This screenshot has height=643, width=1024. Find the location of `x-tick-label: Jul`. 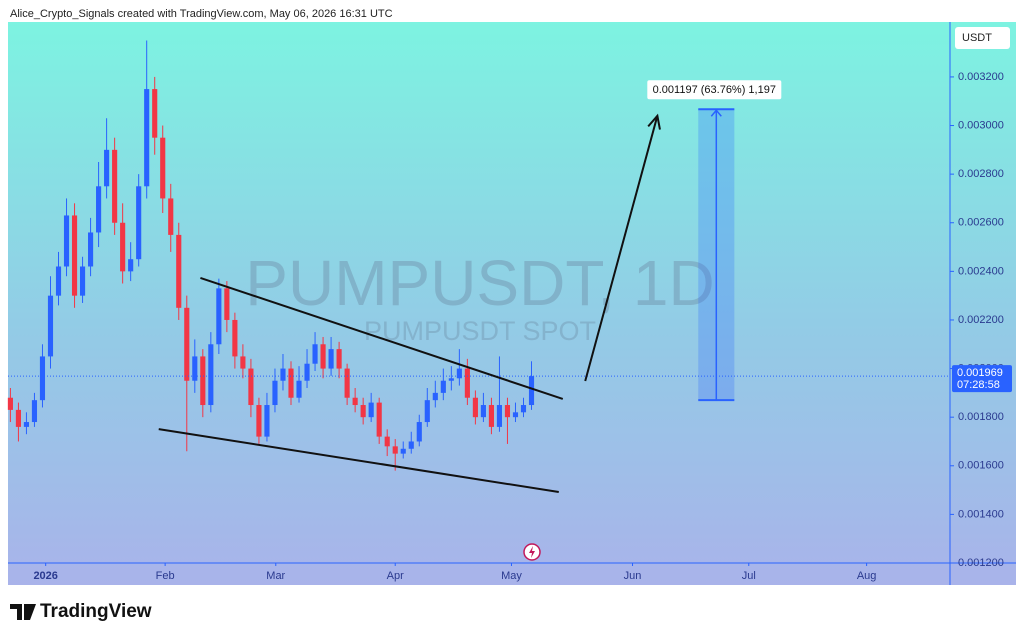

x-tick-label: Jul is located at coordinates (749, 576).